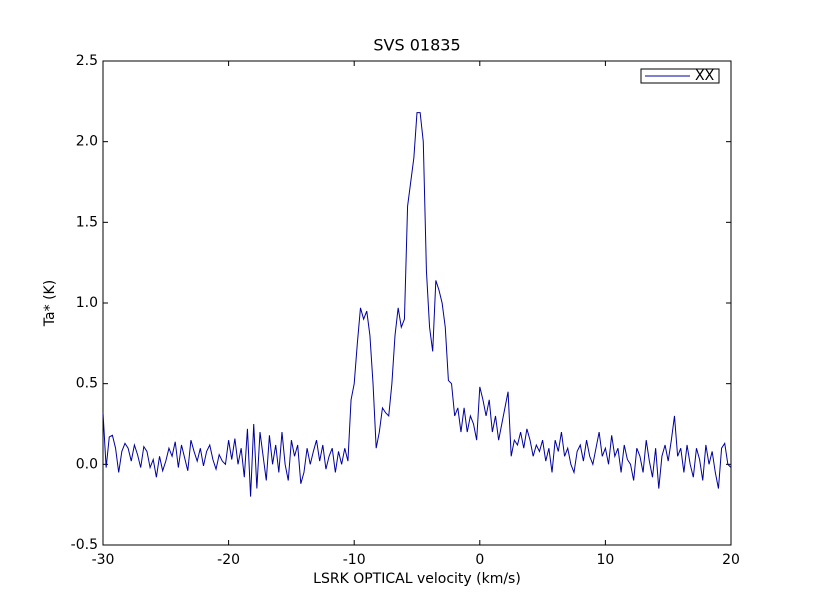  I want to click on chart-title: SVS 01835, so click(416, 45).